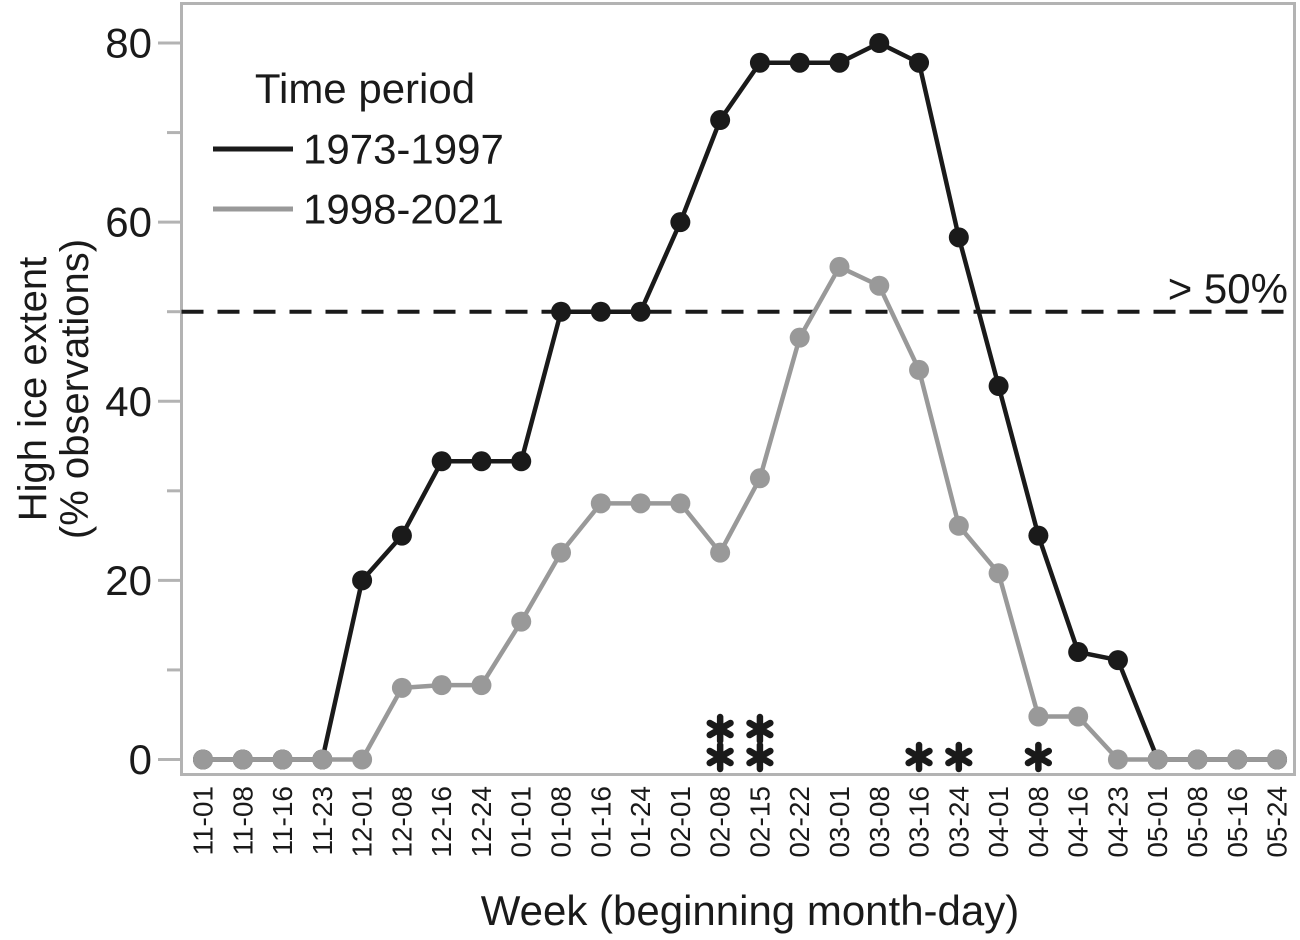  What do you see at coordinates (169, 401) in the screenshot?
I see `y-axis-ticks` at bounding box center [169, 401].